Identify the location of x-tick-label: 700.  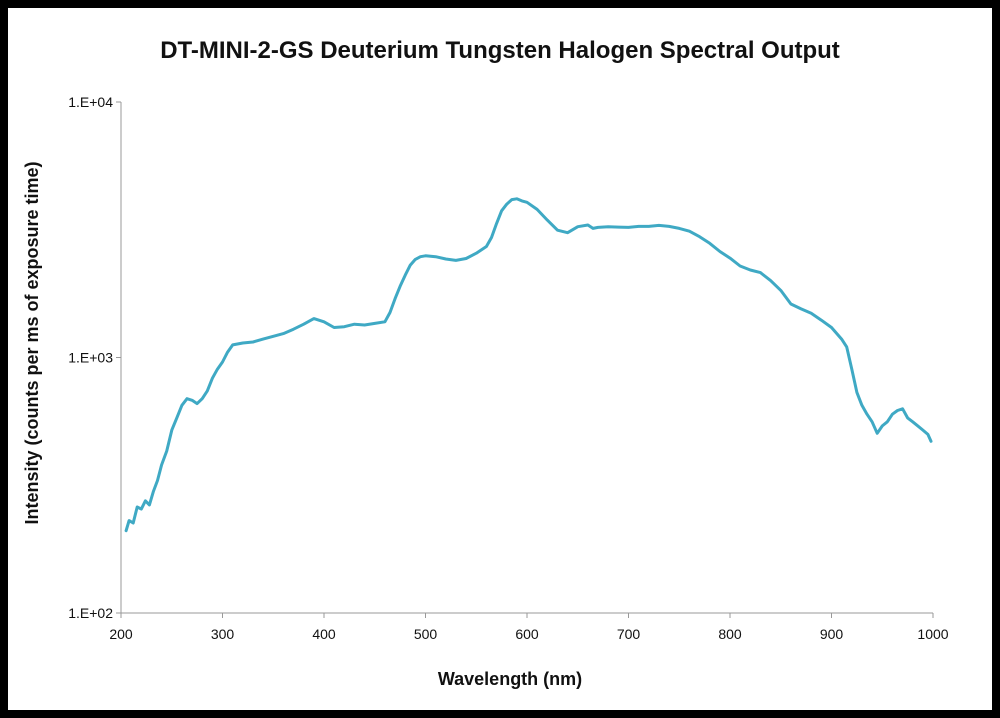
(629, 634).